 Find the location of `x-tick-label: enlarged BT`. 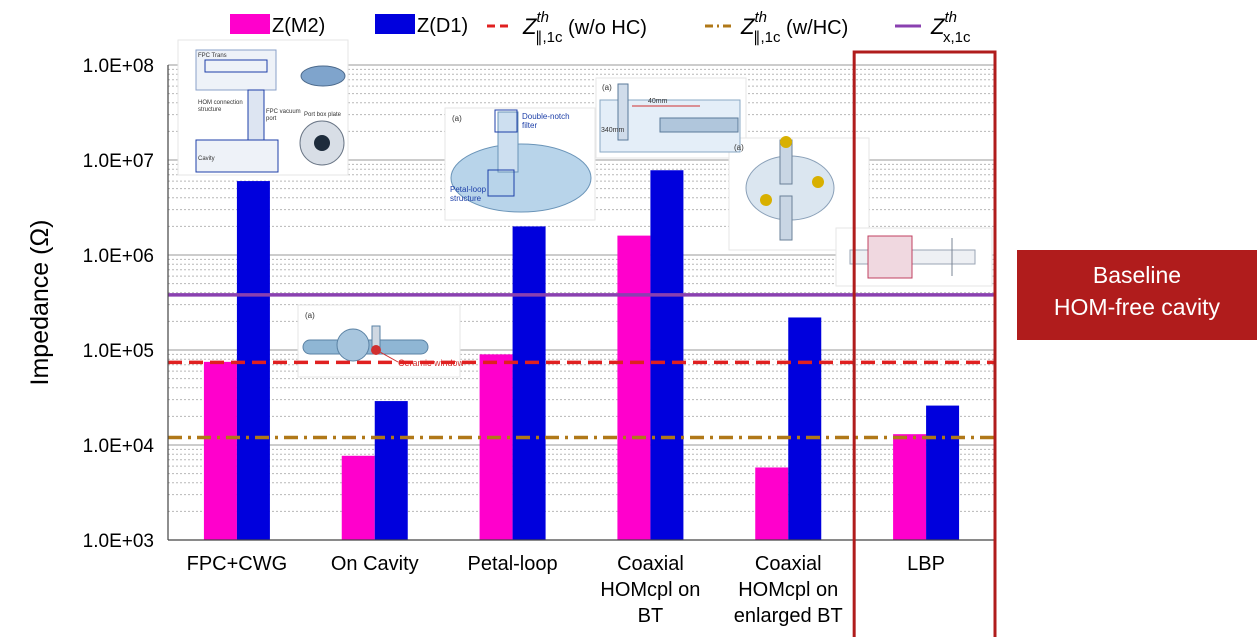

x-tick-label: enlarged BT is located at coordinates (788, 616).